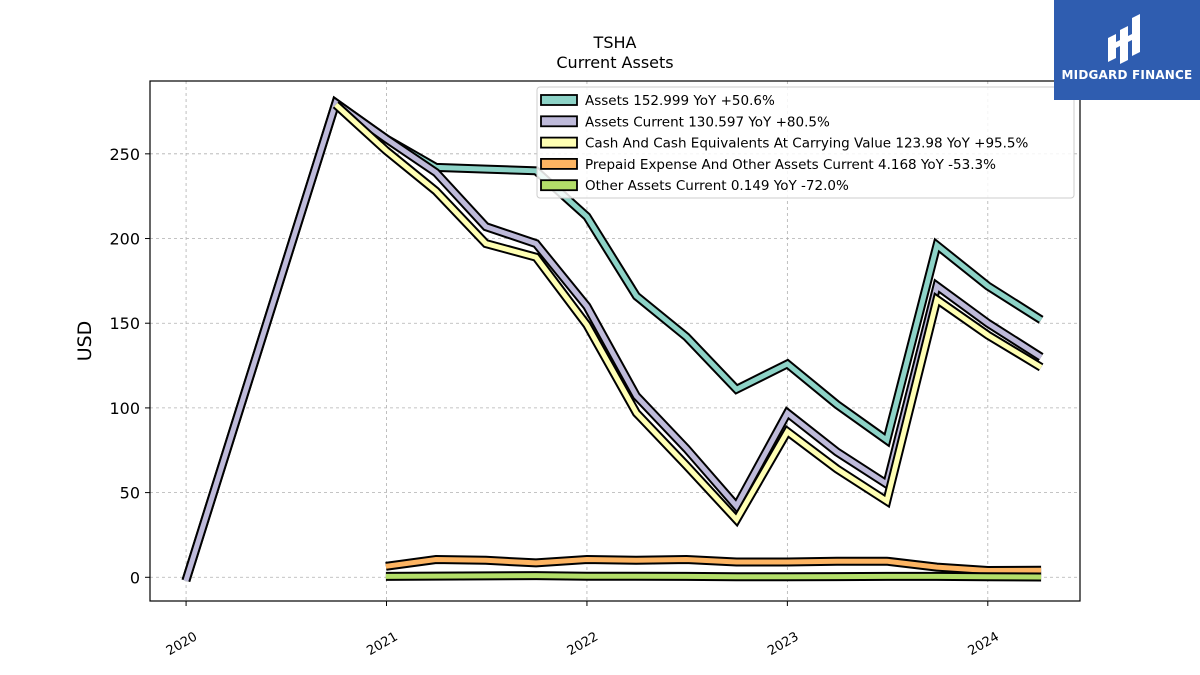 Image resolution: width=1200 pixels, height=675 pixels. Describe the element at coordinates (583, 644) in the screenshot. I see `x-tick-label: 2022` at that location.